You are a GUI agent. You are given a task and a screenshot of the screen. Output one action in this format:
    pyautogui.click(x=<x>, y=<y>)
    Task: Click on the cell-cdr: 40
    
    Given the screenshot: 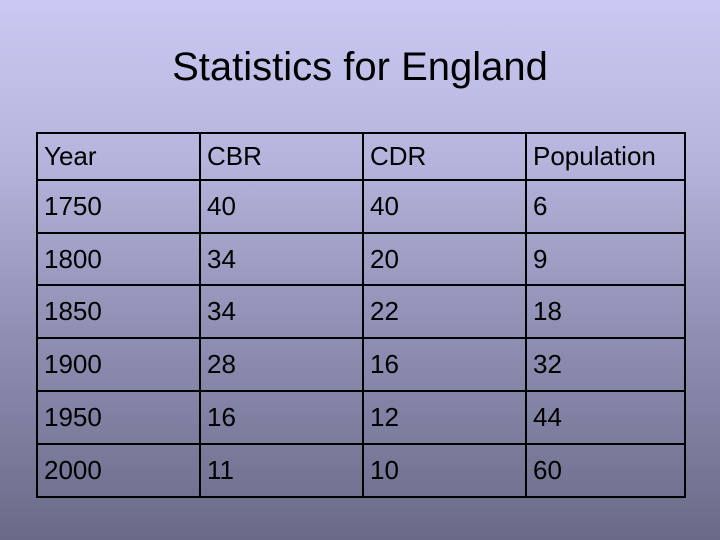 What is the action you would take?
    pyautogui.click(x=444, y=206)
    